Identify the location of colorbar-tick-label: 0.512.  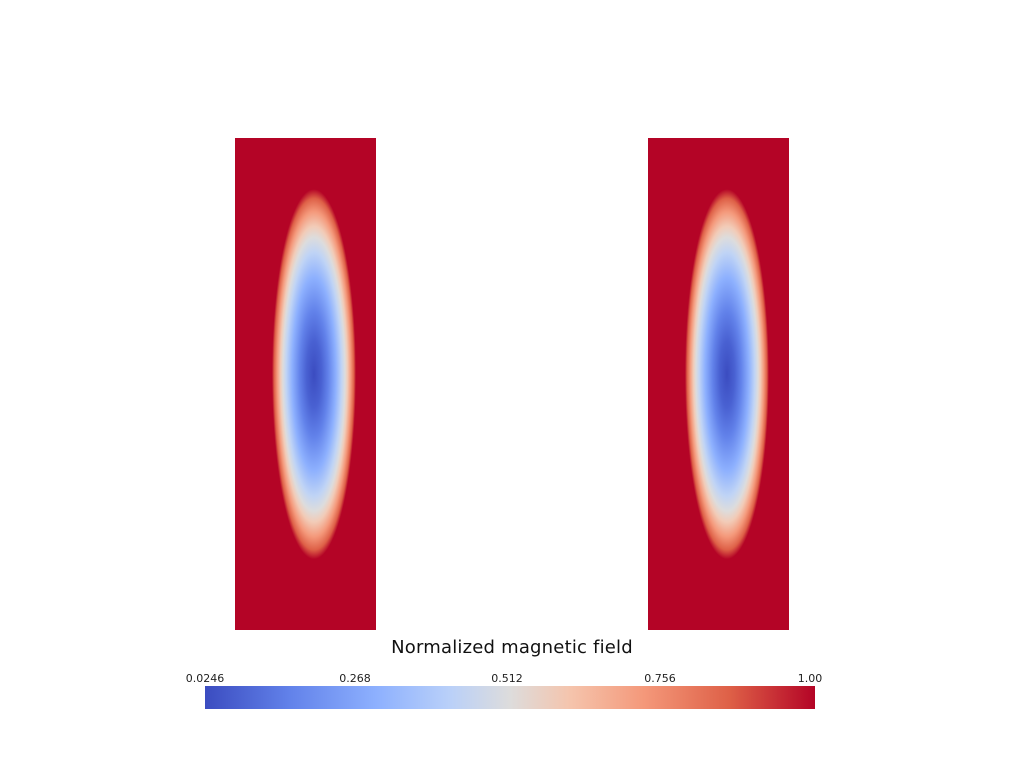
(507, 678).